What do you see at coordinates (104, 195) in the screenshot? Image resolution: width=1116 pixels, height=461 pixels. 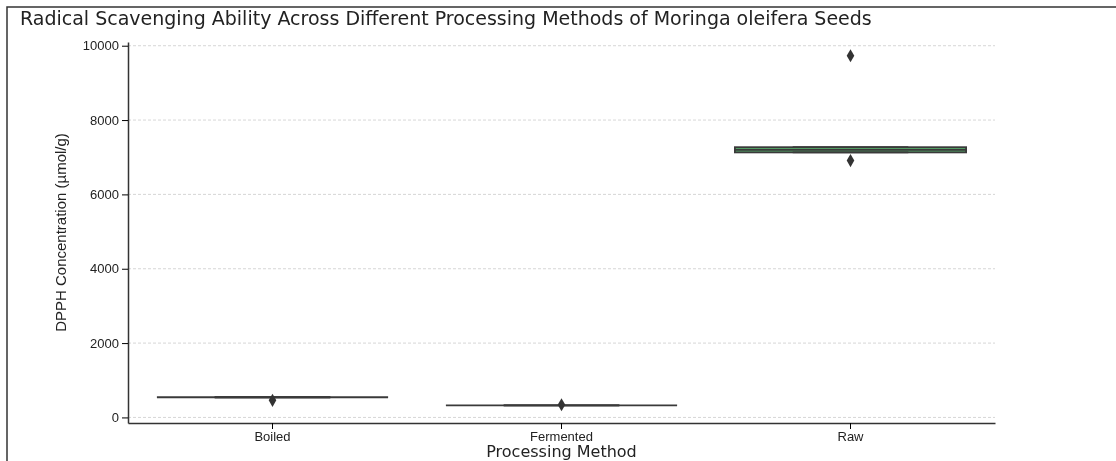 I see `y-tick-label: 6000` at bounding box center [104, 195].